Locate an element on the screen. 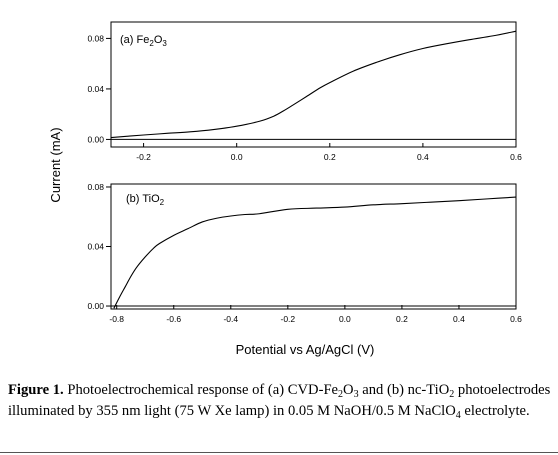 The width and height of the screenshot is (558, 455). panel-b-x-tick-label: -0.4 is located at coordinates (230, 319).